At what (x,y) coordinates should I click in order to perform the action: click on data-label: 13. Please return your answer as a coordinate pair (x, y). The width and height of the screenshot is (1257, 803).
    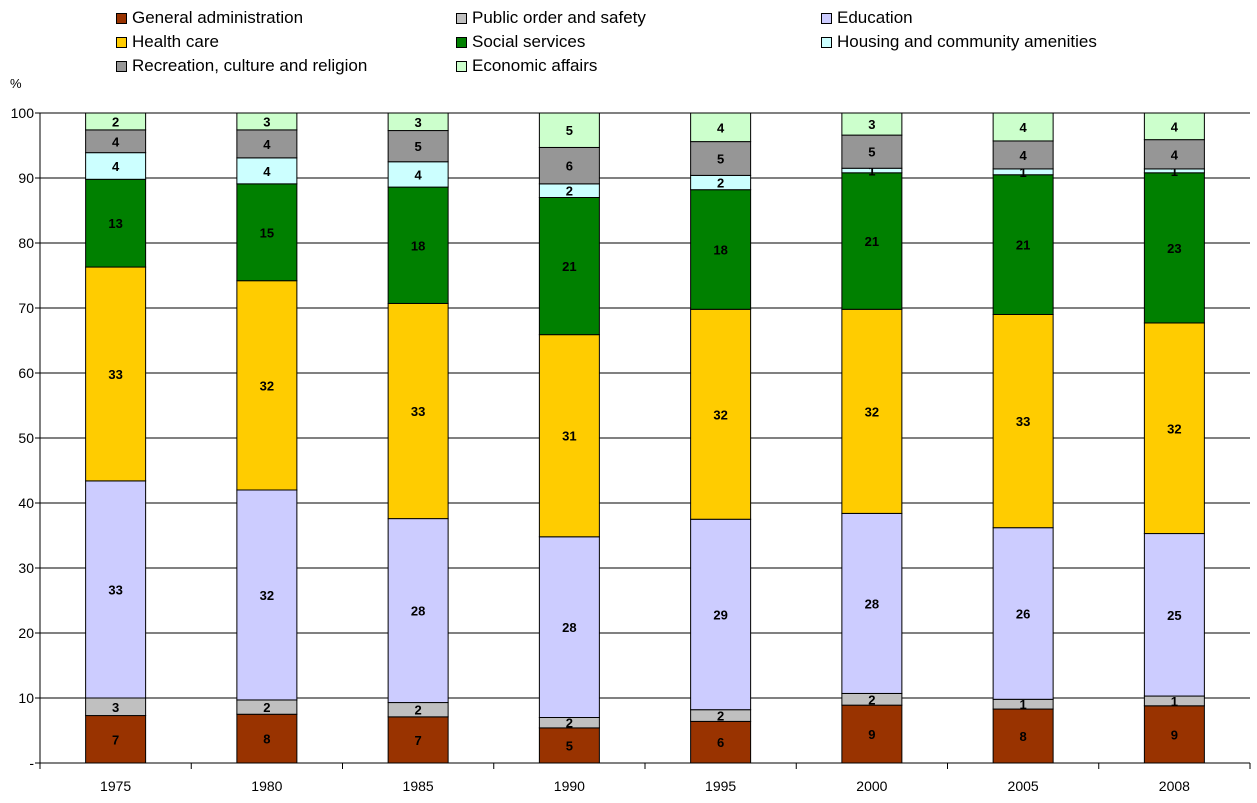
    Looking at the image, I should click on (115, 223).